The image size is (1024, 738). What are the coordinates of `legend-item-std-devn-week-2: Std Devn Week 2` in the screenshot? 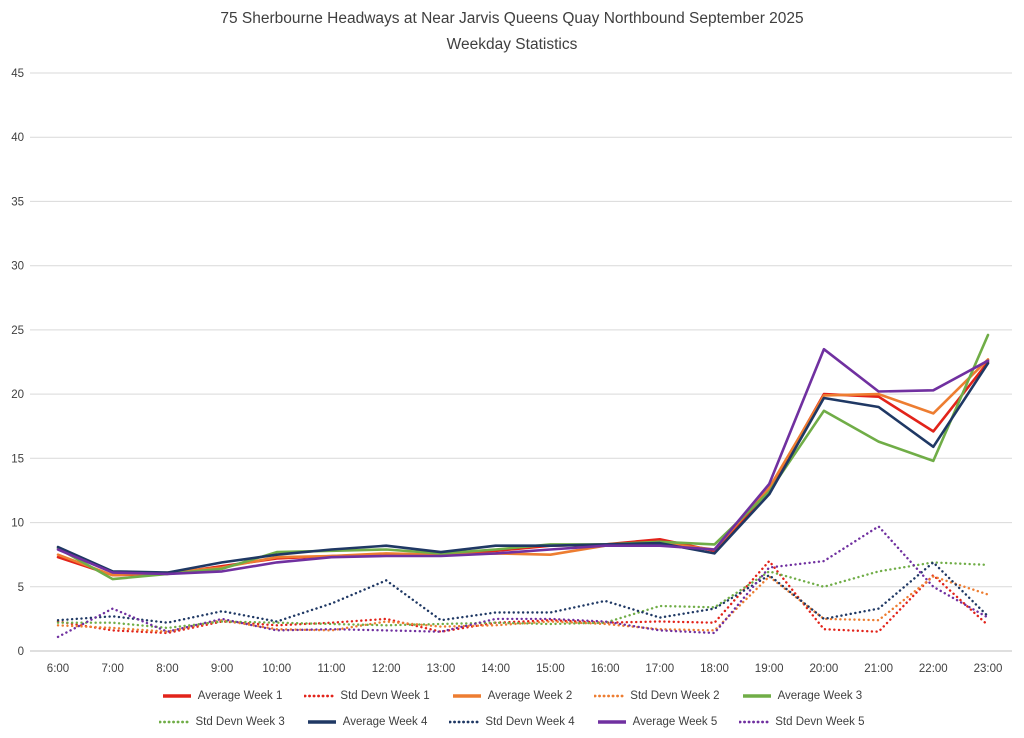 It's located at (657, 696).